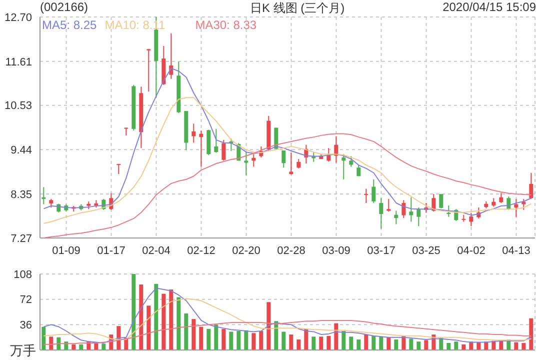 Image resolution: width=540 pixels, height=360 pixels. I want to click on y-tick-label: 10.53, so click(18, 106).